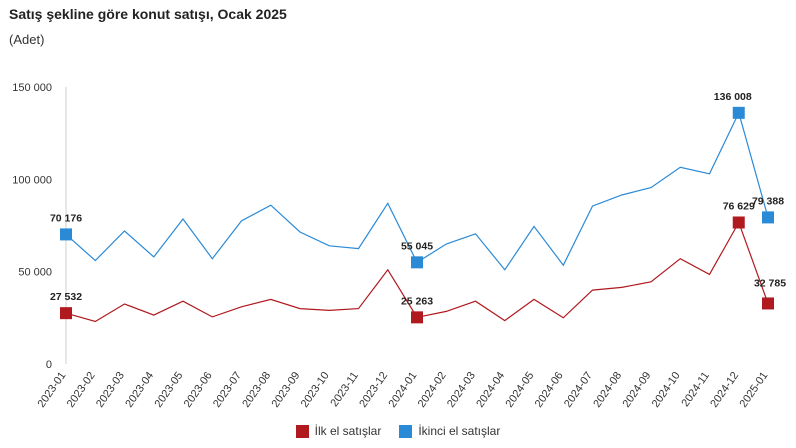 This screenshot has width=796, height=448. What do you see at coordinates (110, 390) in the screenshot?
I see `x-tick-label: 2023-03` at bounding box center [110, 390].